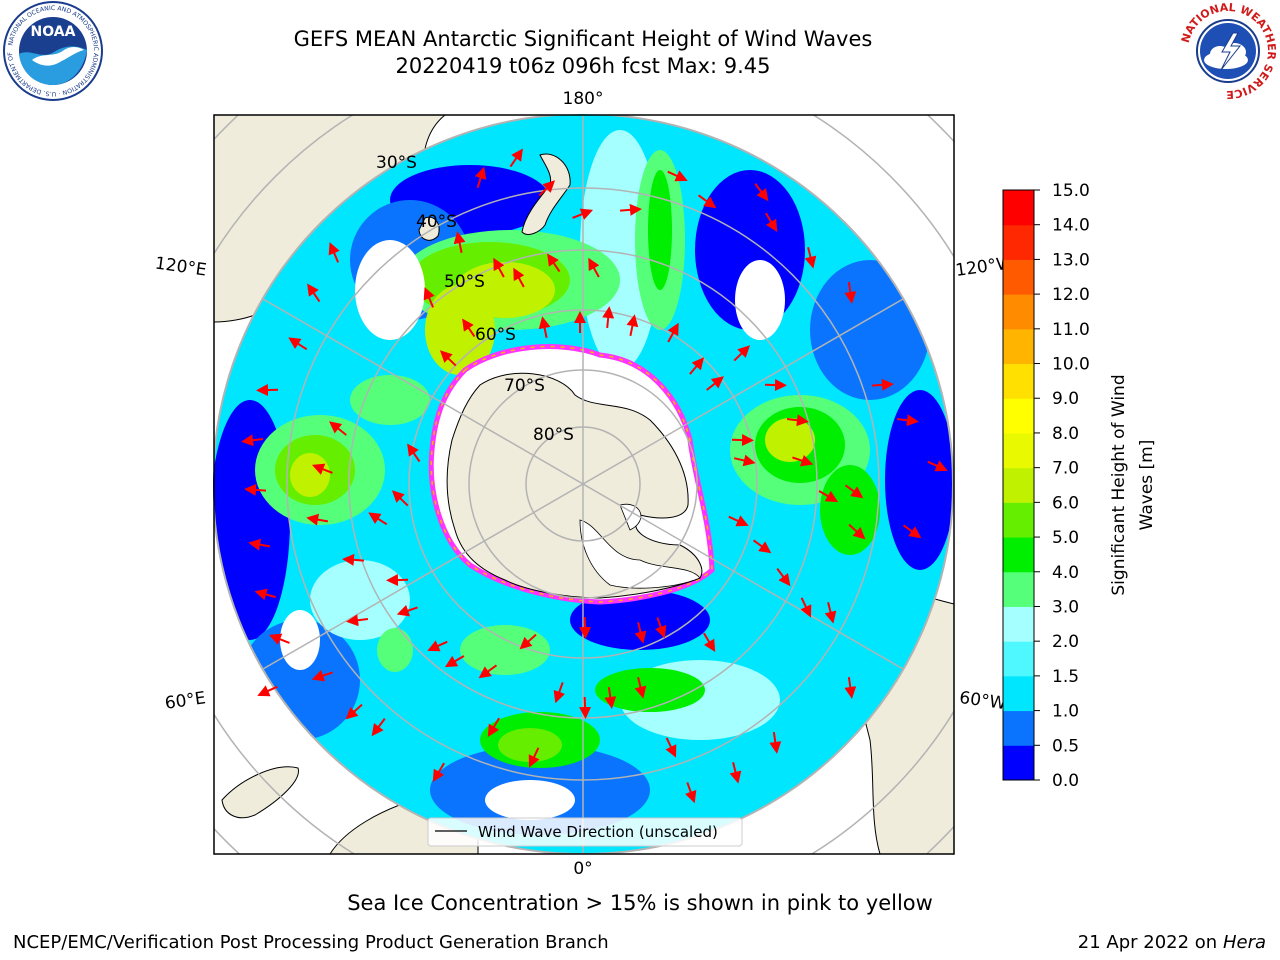 This screenshot has width=1280, height=960. Describe the element at coordinates (495, 335) in the screenshot. I see `lat-label-60s: 60°S` at that location.